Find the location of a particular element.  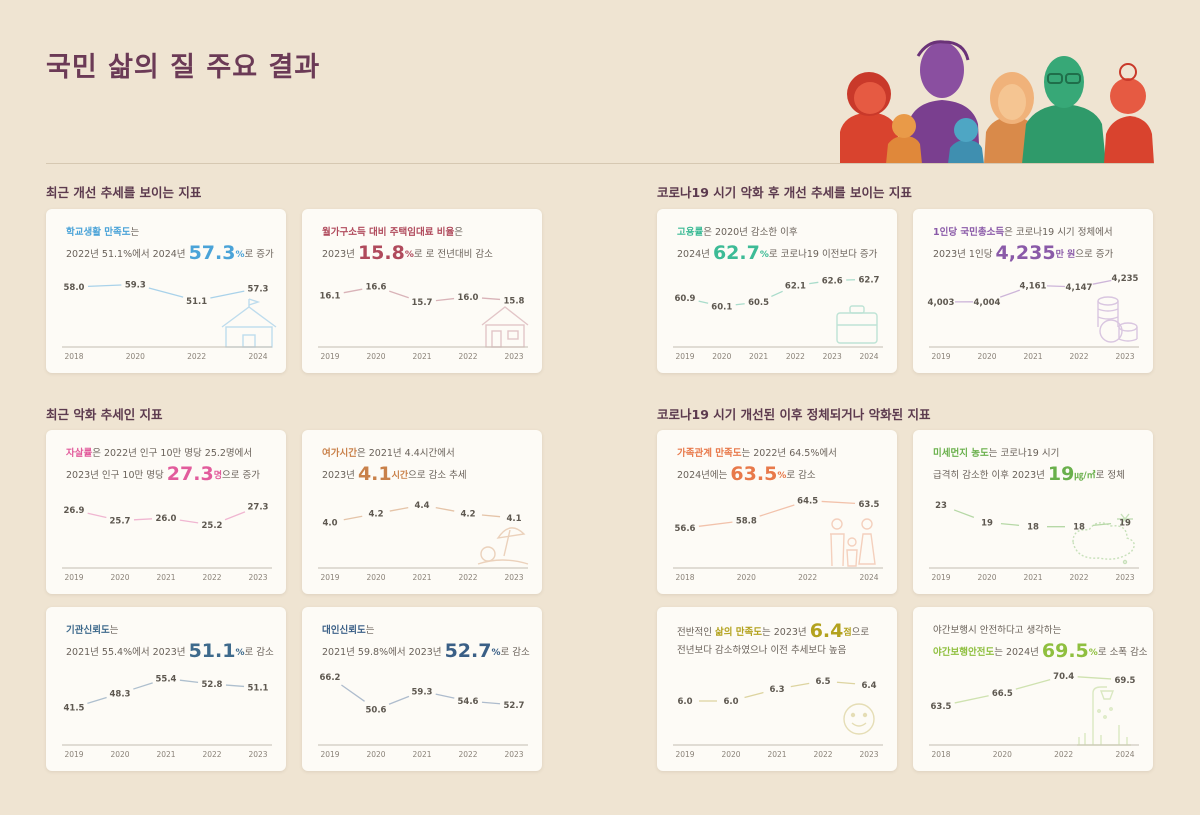

indicator-name: 미세먼지 농도 is located at coordinates (961, 453).